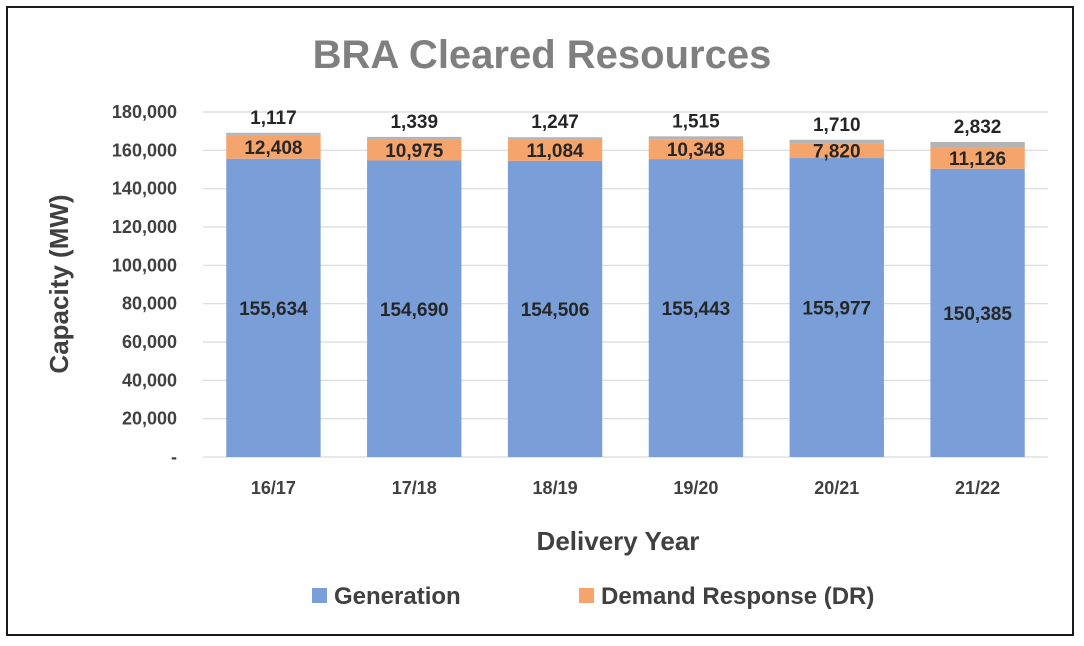  What do you see at coordinates (625, 488) in the screenshot?
I see `x-axis-ticks: 16/17 17/18 18/19 19/20 20/21 21/22` at bounding box center [625, 488].